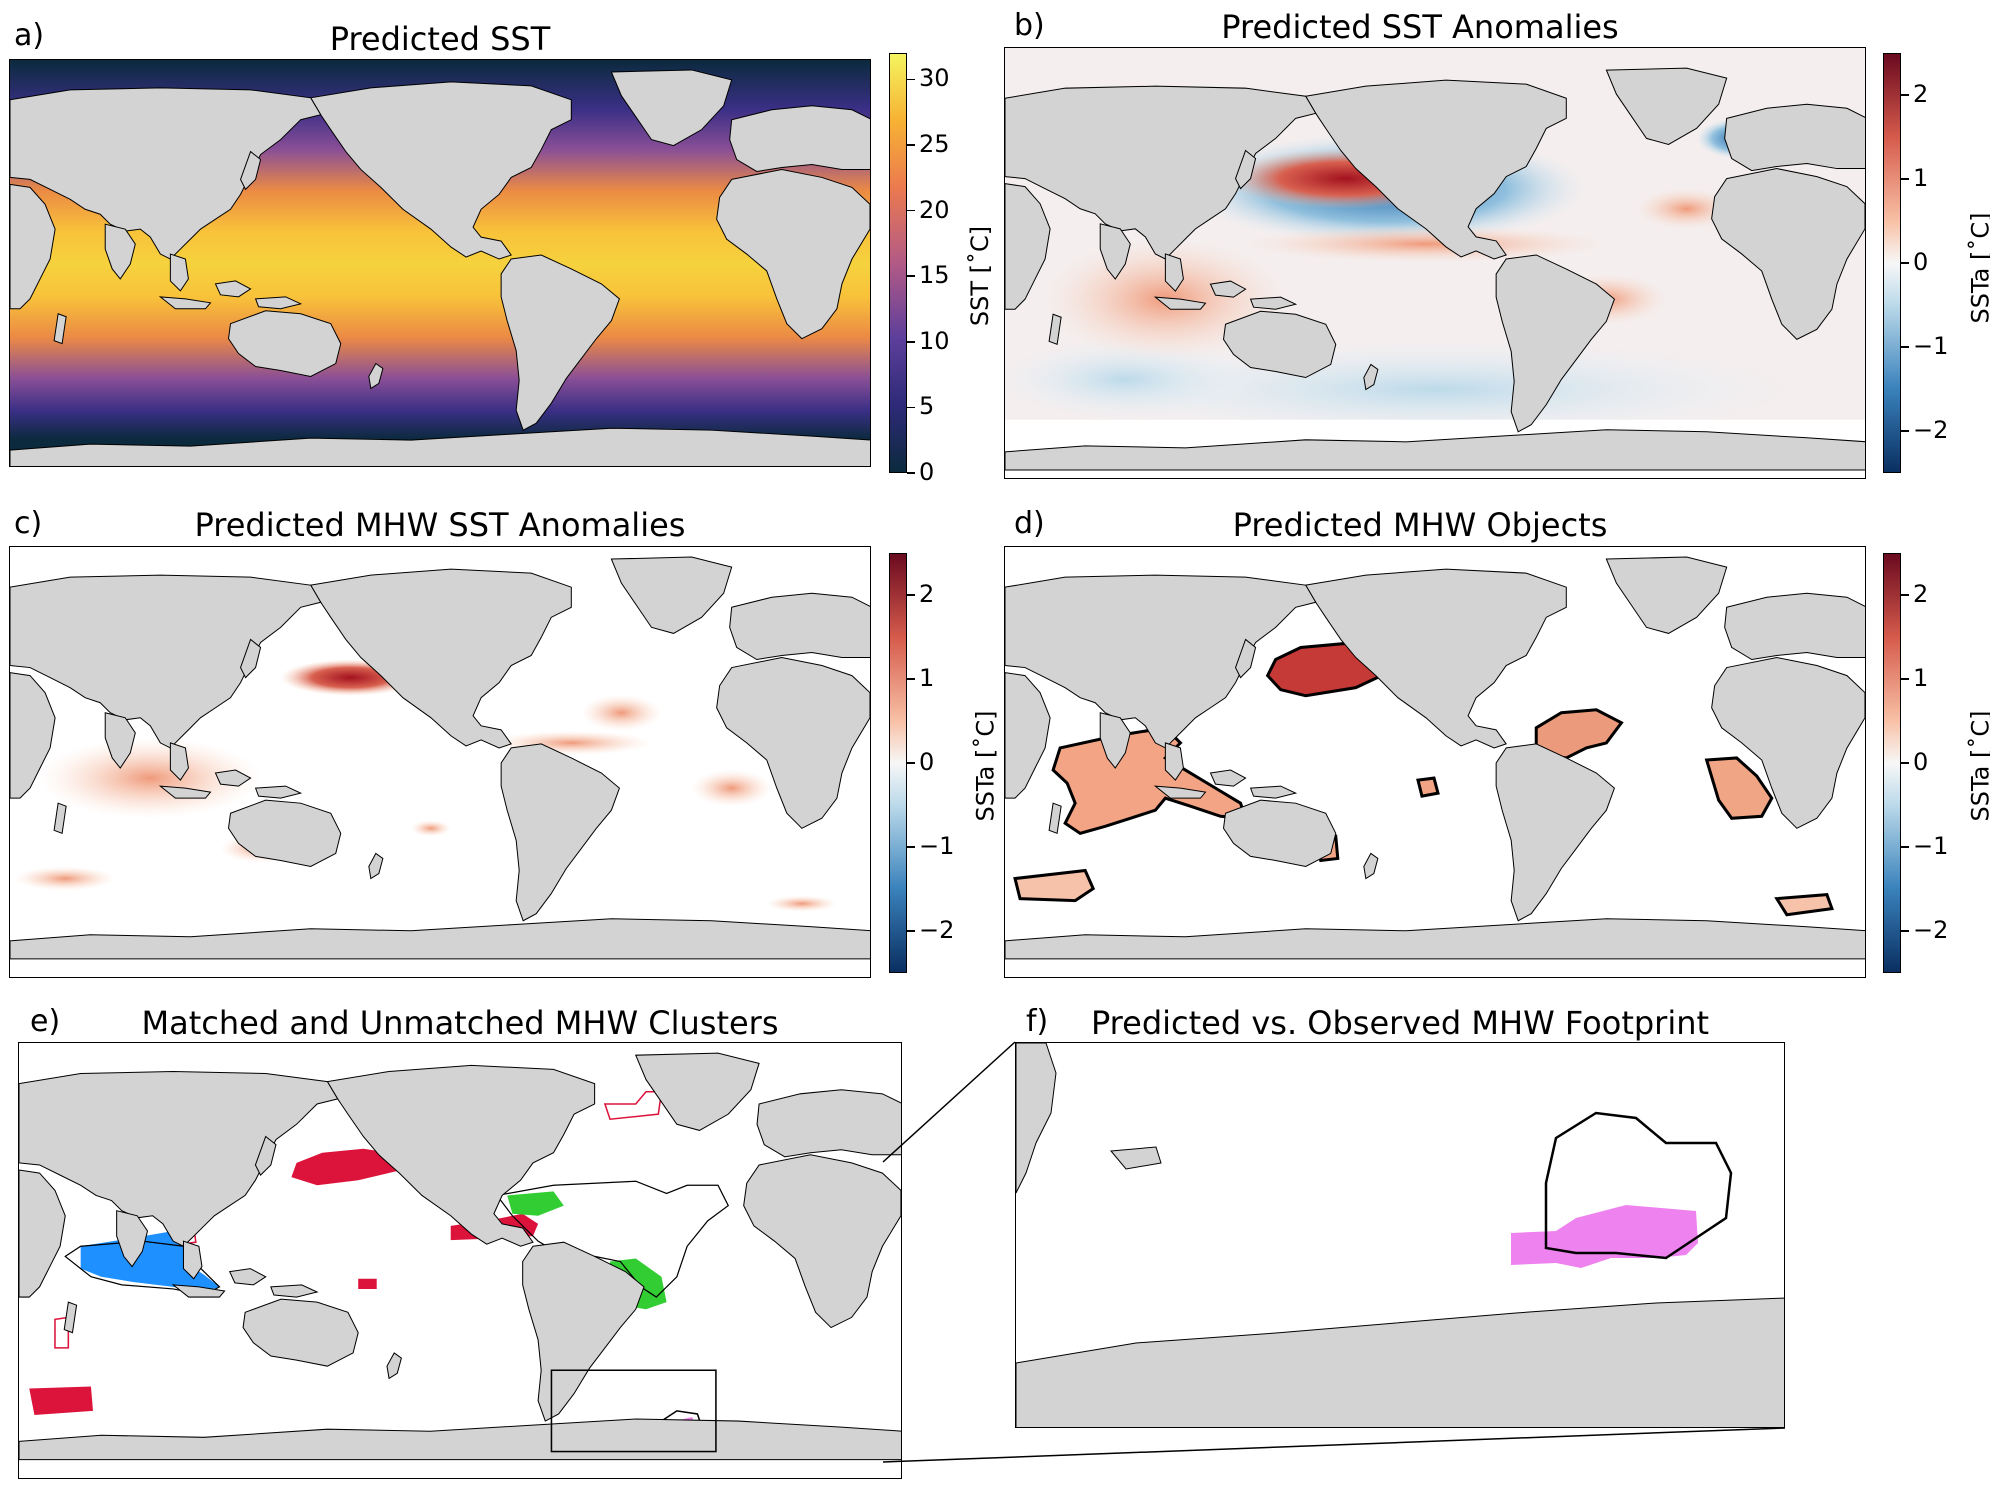 The image size is (1990, 1487). What do you see at coordinates (1037, 1021) in the screenshot?
I see `panel-f-letter: f)` at bounding box center [1037, 1021].